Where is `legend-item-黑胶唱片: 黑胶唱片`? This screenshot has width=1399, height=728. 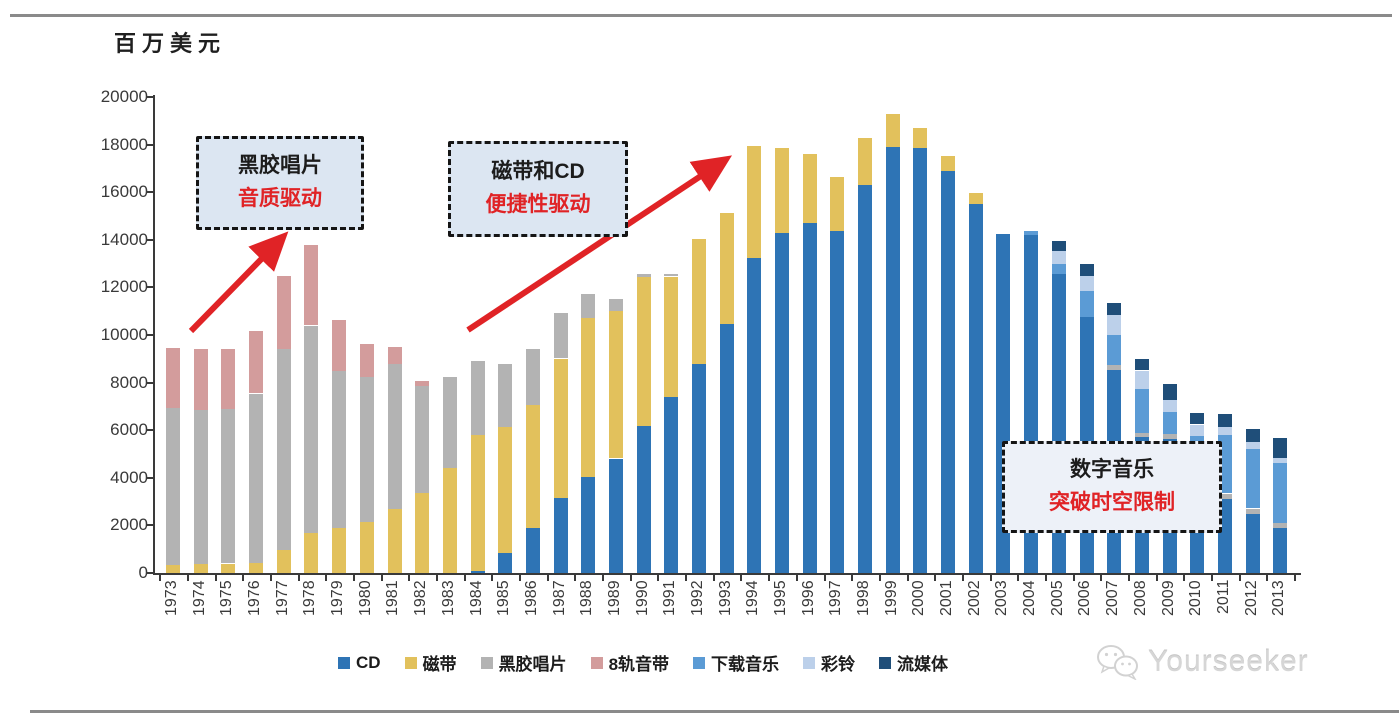 legend-item-黑胶唱片: 黑胶唱片 is located at coordinates (523, 662).